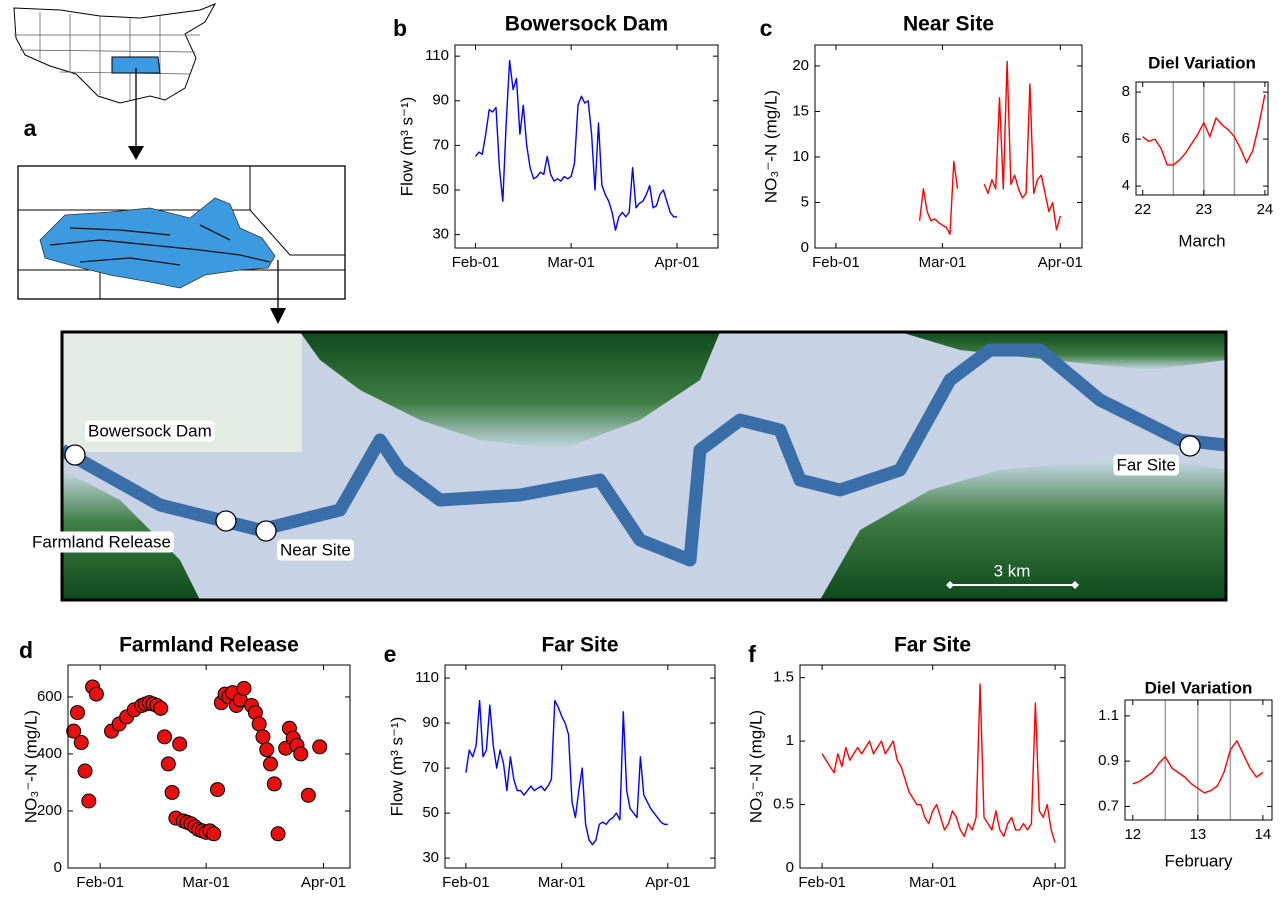  I want to click on y-tick-label: 0.5, so click(783, 804).